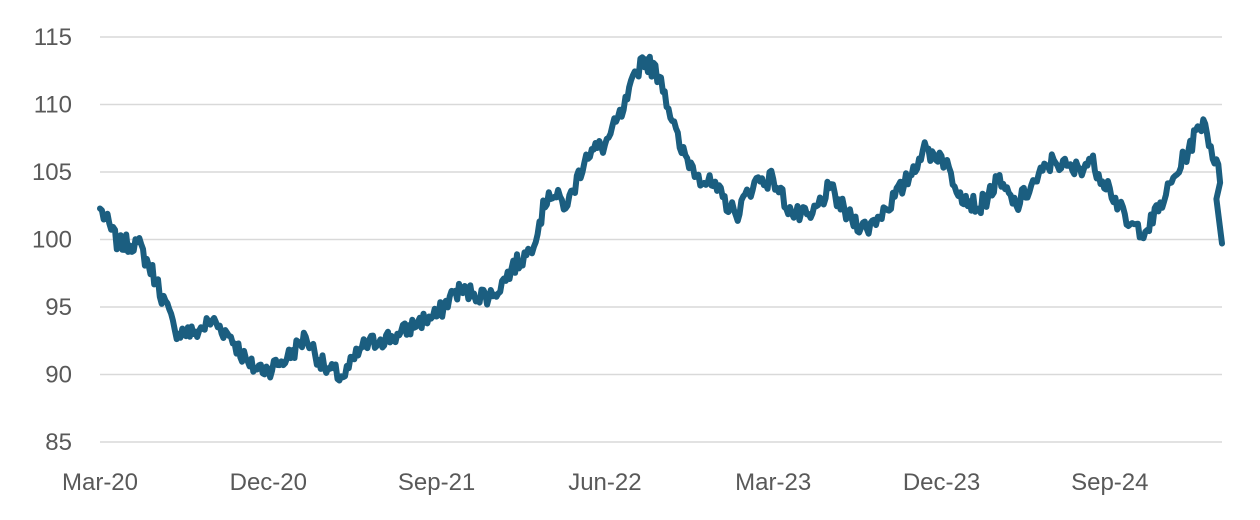 The image size is (1260, 520). Describe the element at coordinates (52, 172) in the screenshot. I see `y-tick-label: 105` at that location.